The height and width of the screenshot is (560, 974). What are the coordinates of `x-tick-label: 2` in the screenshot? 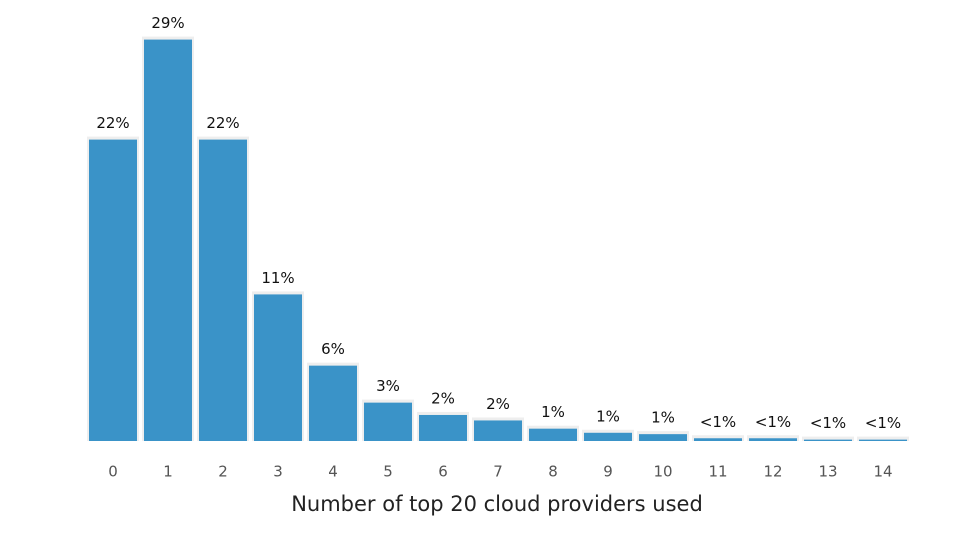 It's located at (223, 472).